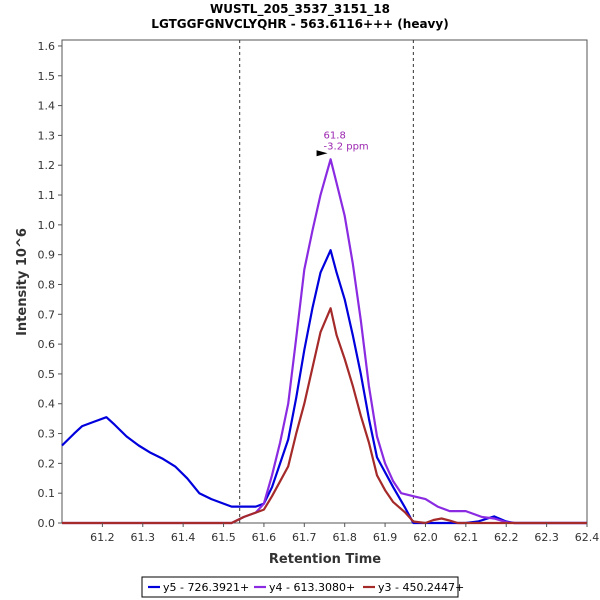 Image resolution: width=600 pixels, height=600 pixels. What do you see at coordinates (102, 537) in the screenshot?
I see `x-tick-label: 61.2` at bounding box center [102, 537].